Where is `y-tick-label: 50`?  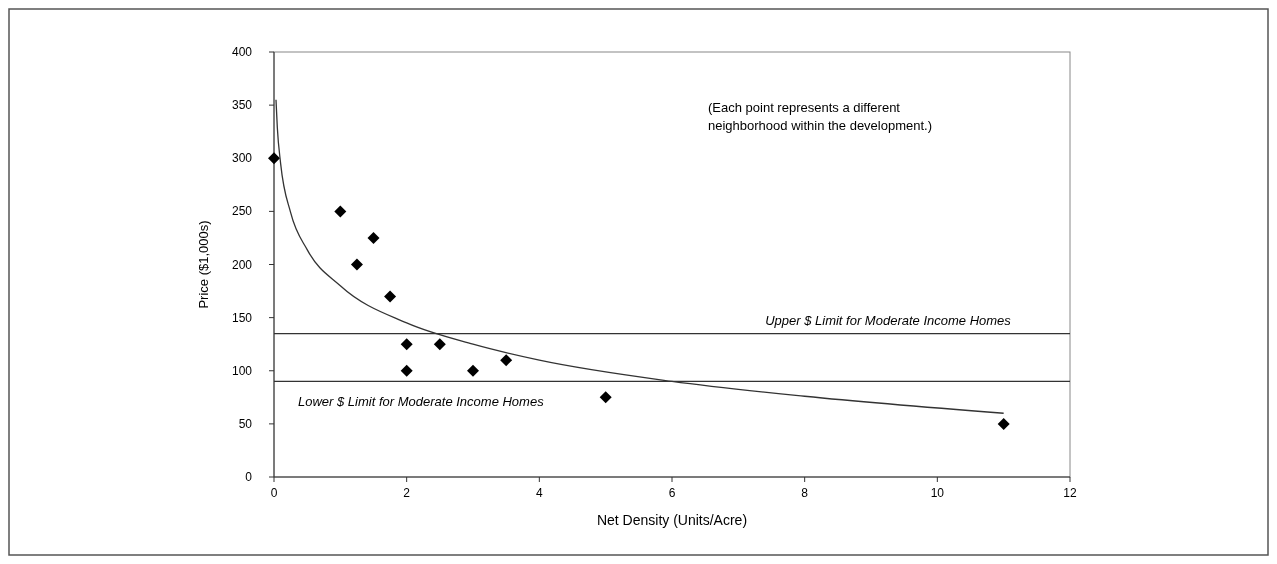 y-tick-label: 50 is located at coordinates (245, 423).